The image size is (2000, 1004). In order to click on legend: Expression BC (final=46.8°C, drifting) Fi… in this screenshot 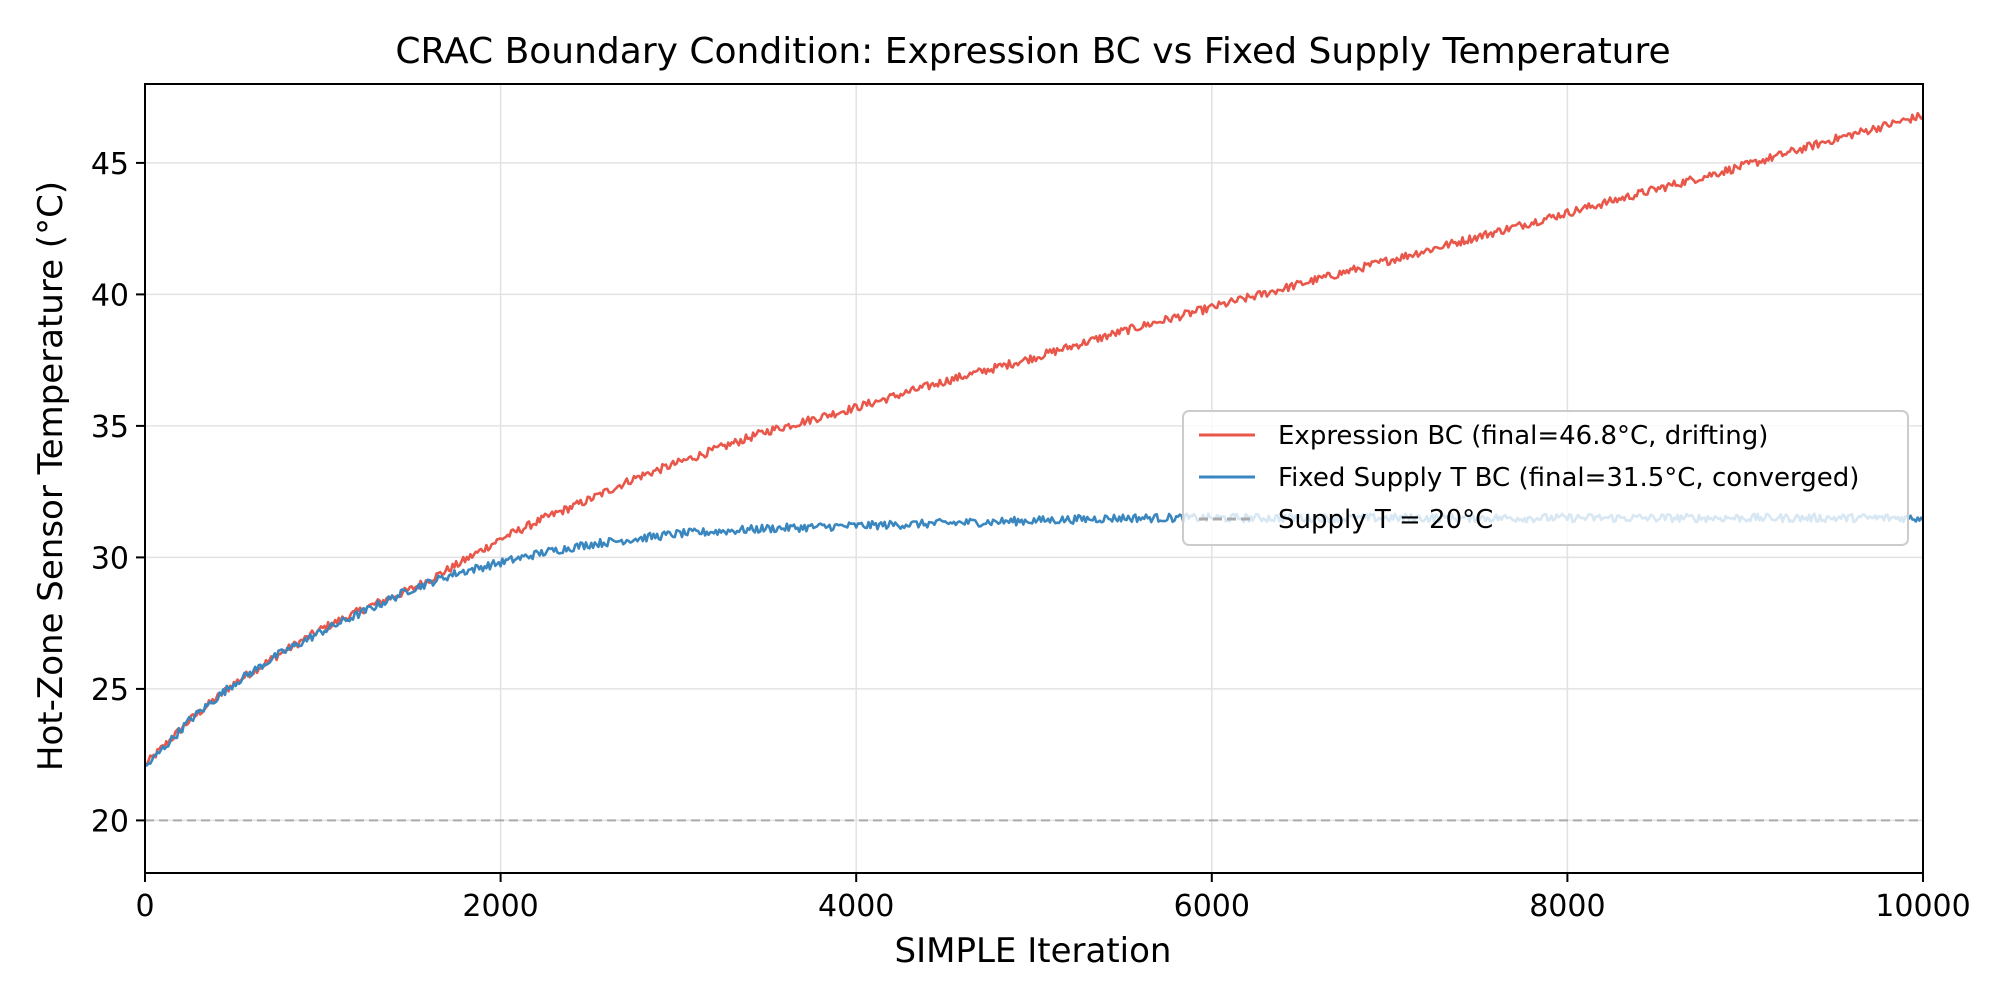, I will do `click(1545, 478)`.